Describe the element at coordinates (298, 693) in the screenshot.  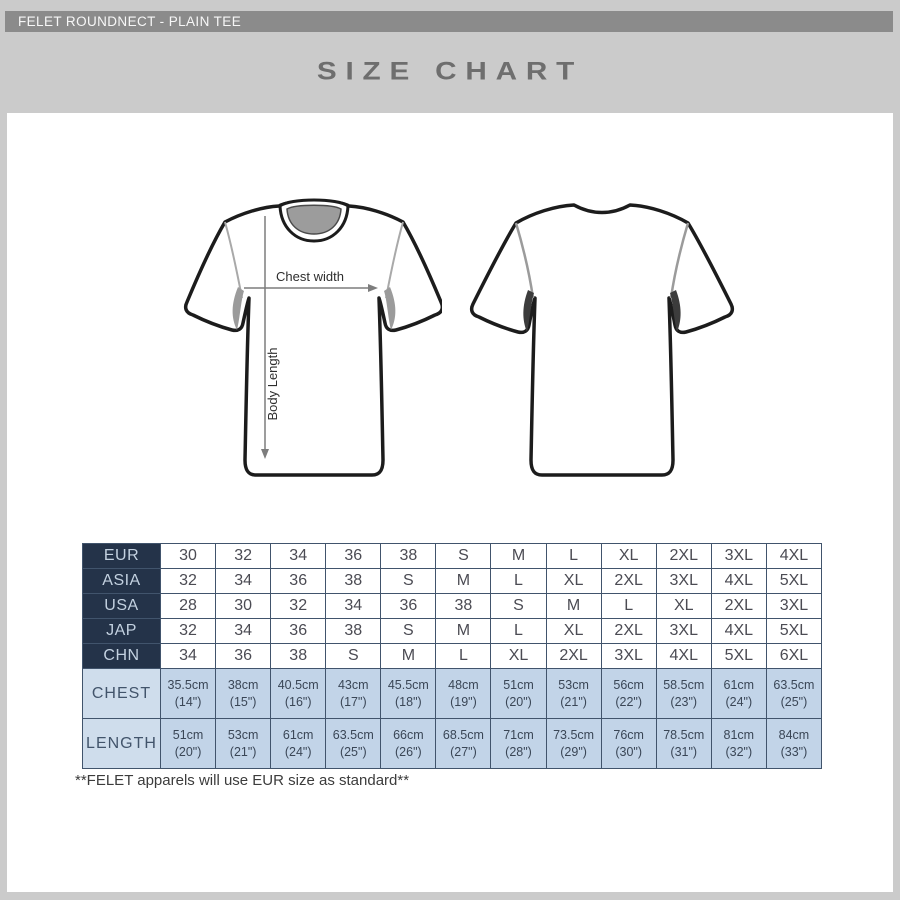
I see `measure-cell: 40.5cm (16")` at that location.